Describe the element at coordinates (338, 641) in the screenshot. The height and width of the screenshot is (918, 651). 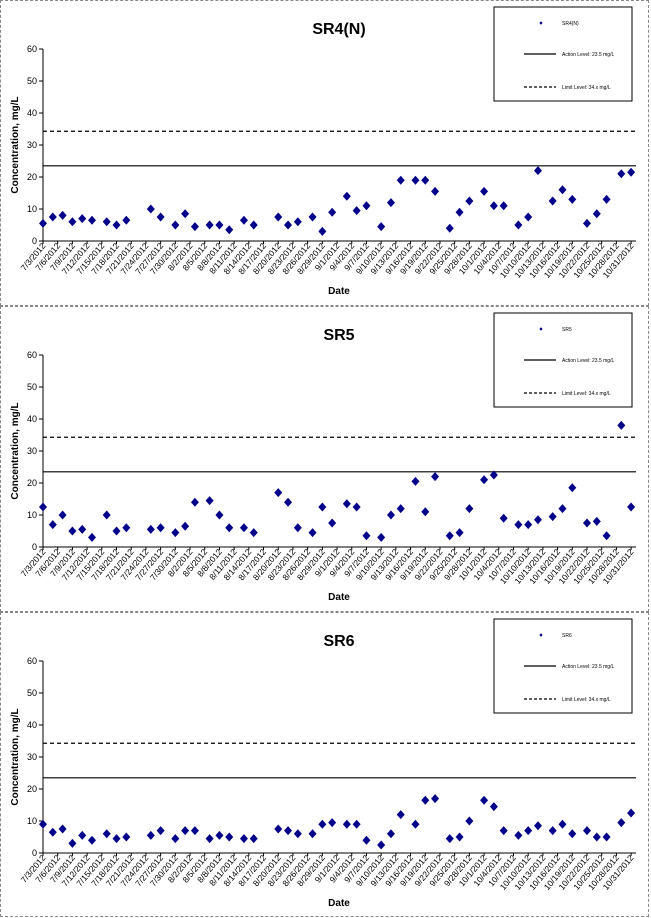
I see `chart-title: SR6` at that location.